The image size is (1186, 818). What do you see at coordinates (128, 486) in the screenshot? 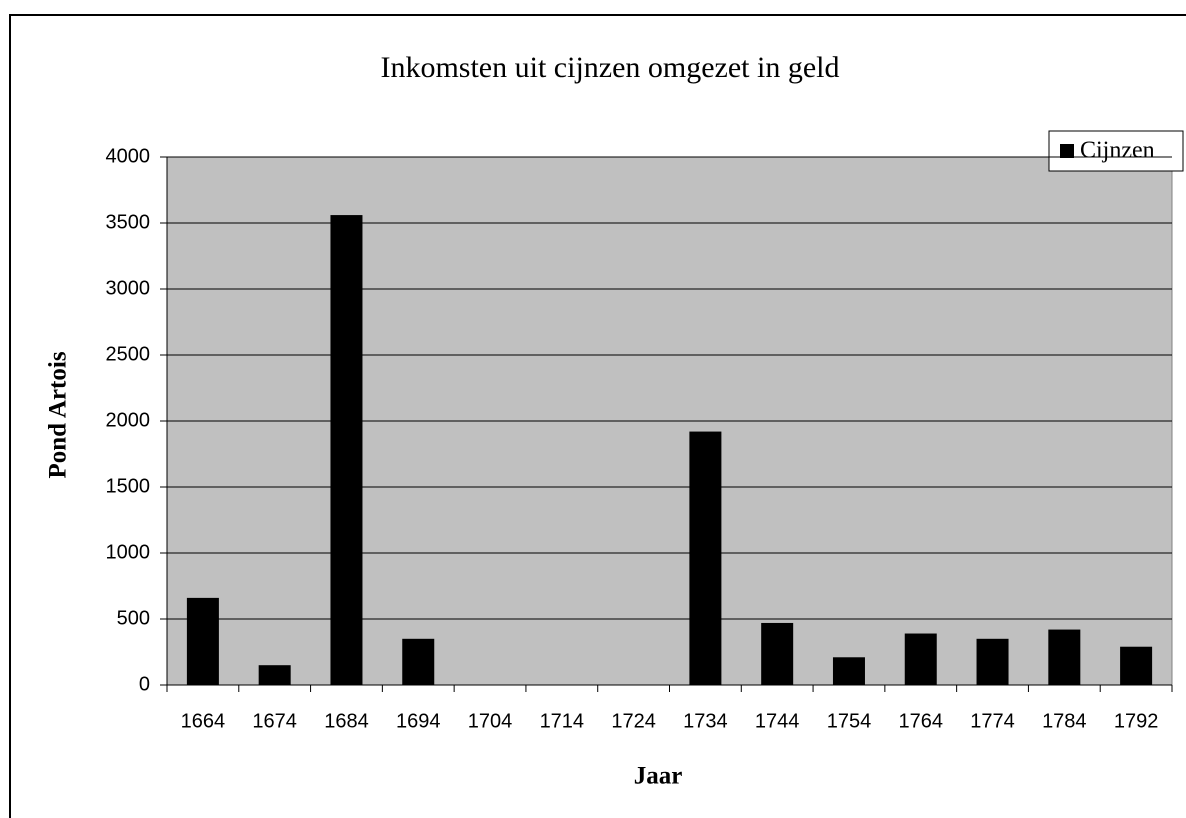
I see `y-tick-label: 1500` at bounding box center [128, 486].